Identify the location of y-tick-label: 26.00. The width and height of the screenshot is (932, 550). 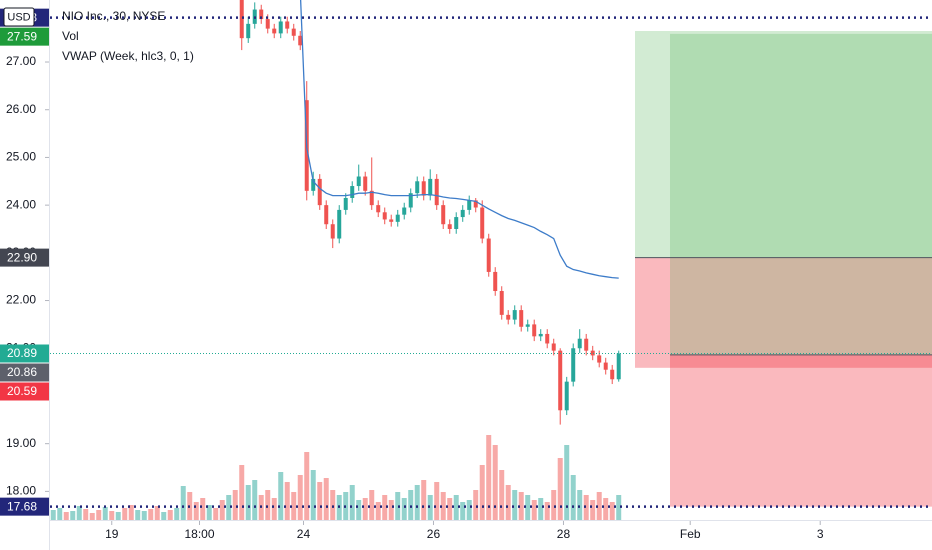
(21, 109).